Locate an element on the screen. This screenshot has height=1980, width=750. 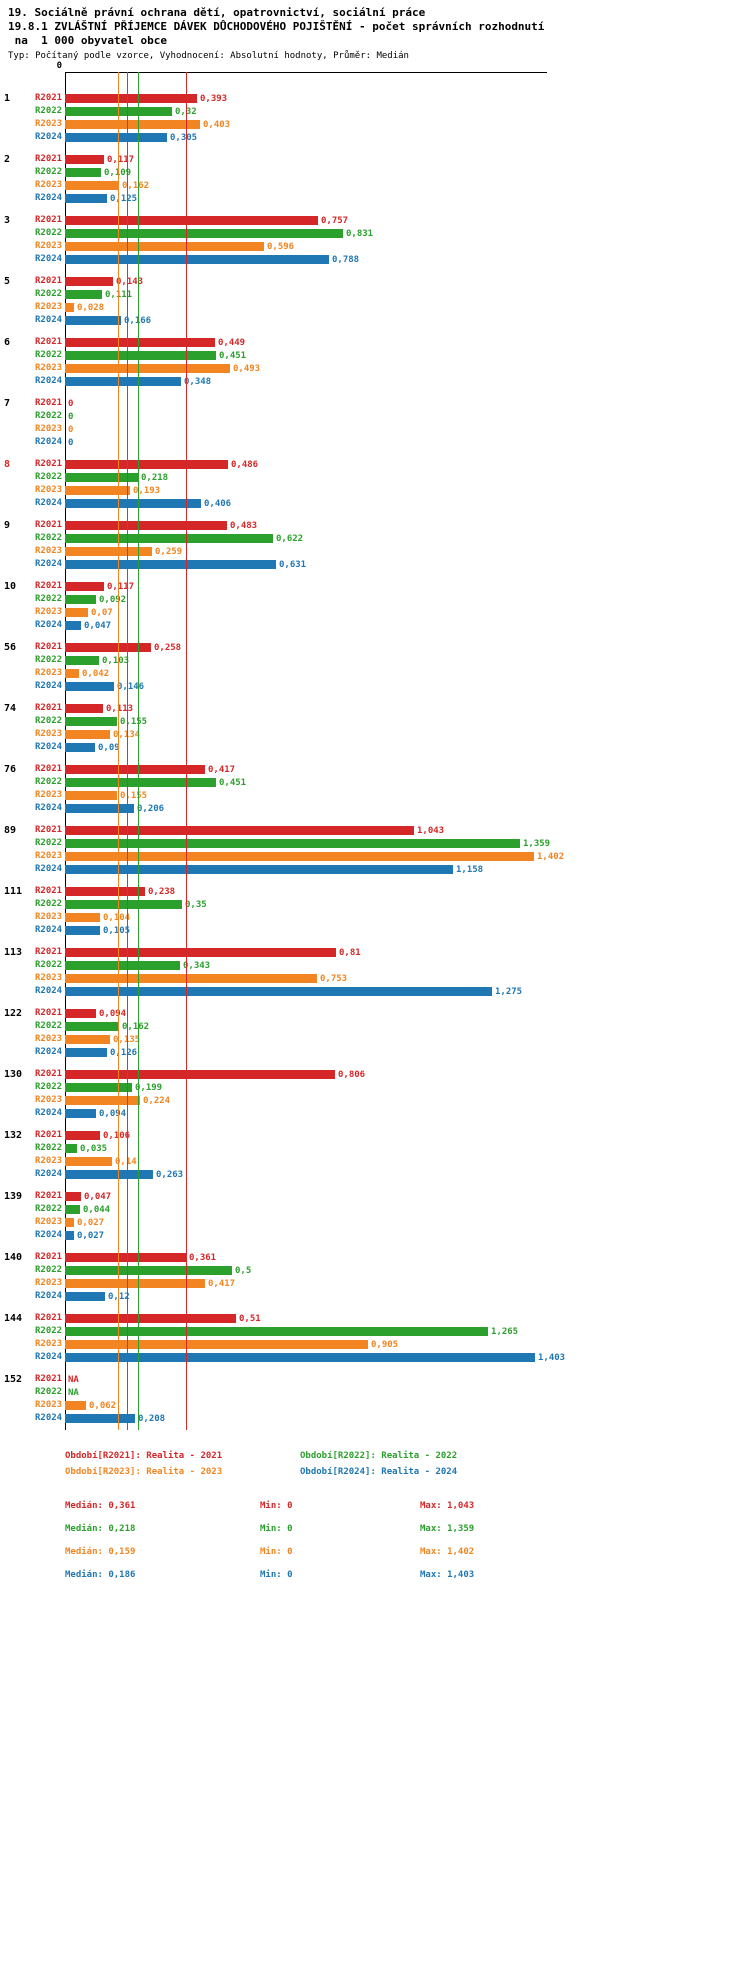
value-label: 0,51 is located at coordinates (250, 1318).